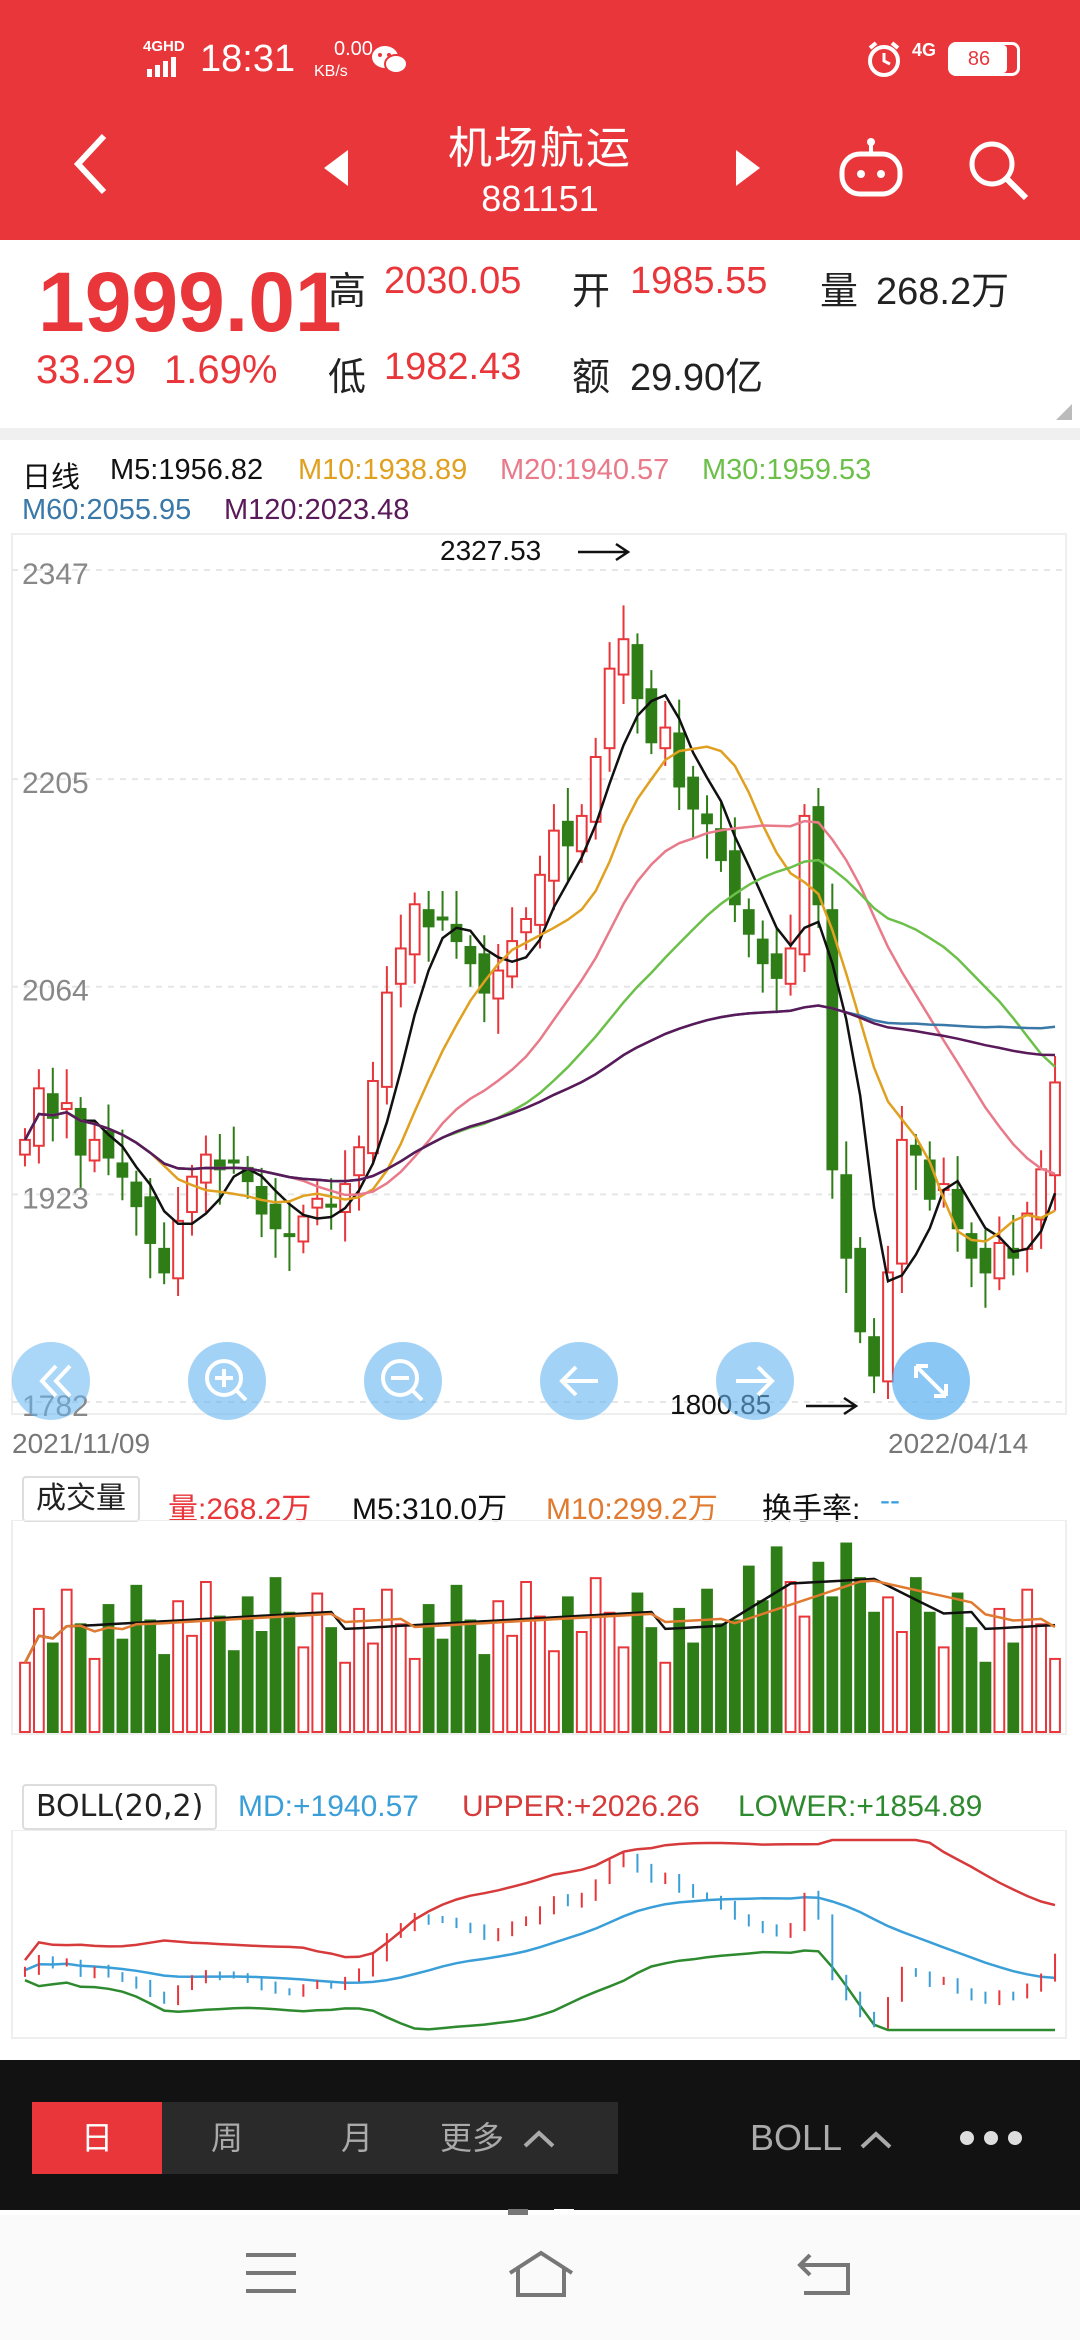  What do you see at coordinates (540, 148) in the screenshot?
I see `page-title: 机场航运` at bounding box center [540, 148].